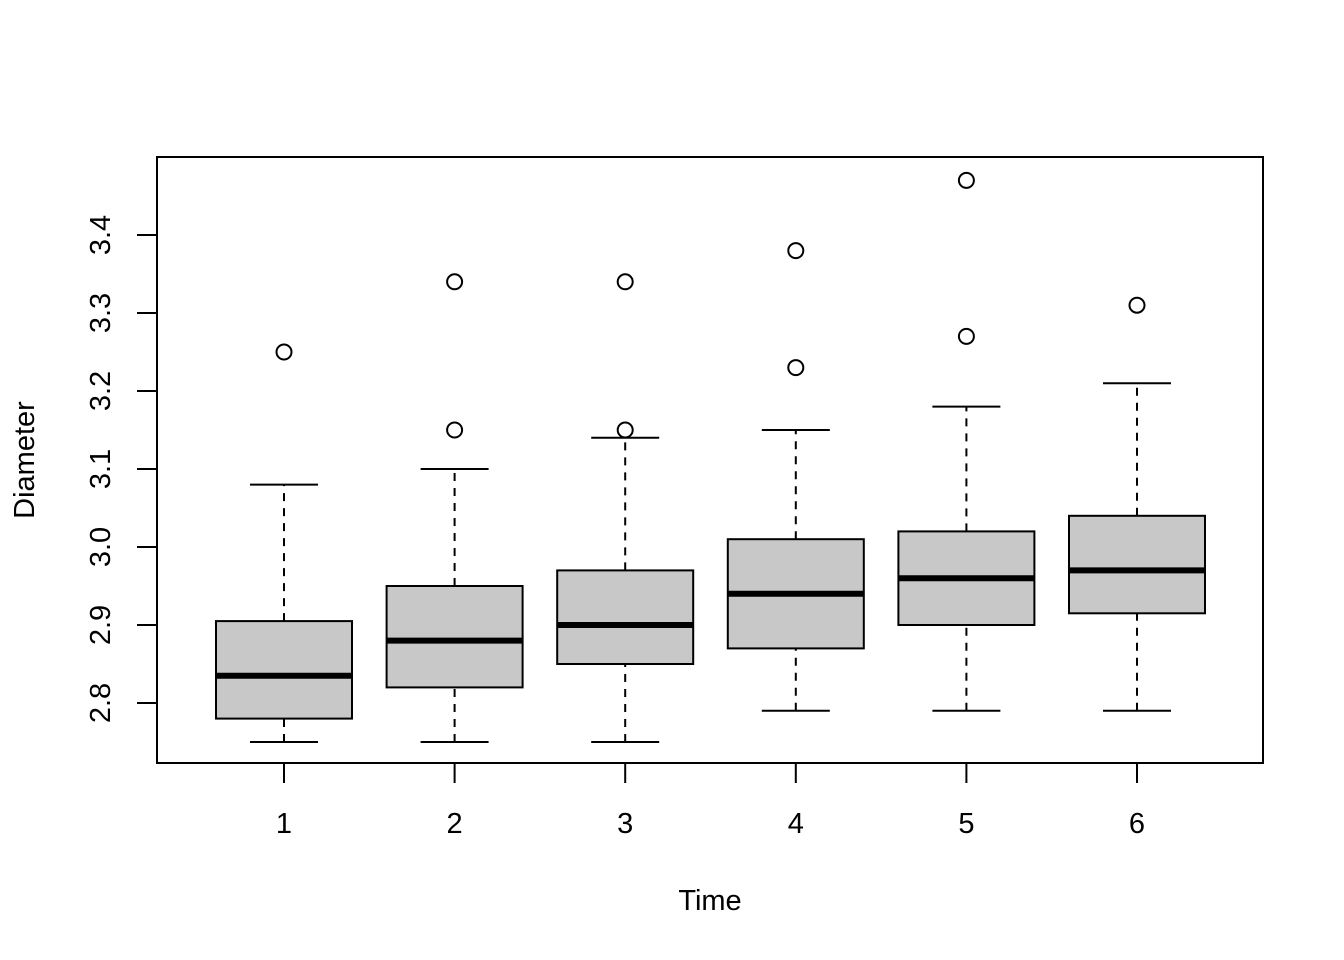 The height and width of the screenshot is (960, 1344). What do you see at coordinates (625, 824) in the screenshot?
I see `x-tick-label: 3` at bounding box center [625, 824].